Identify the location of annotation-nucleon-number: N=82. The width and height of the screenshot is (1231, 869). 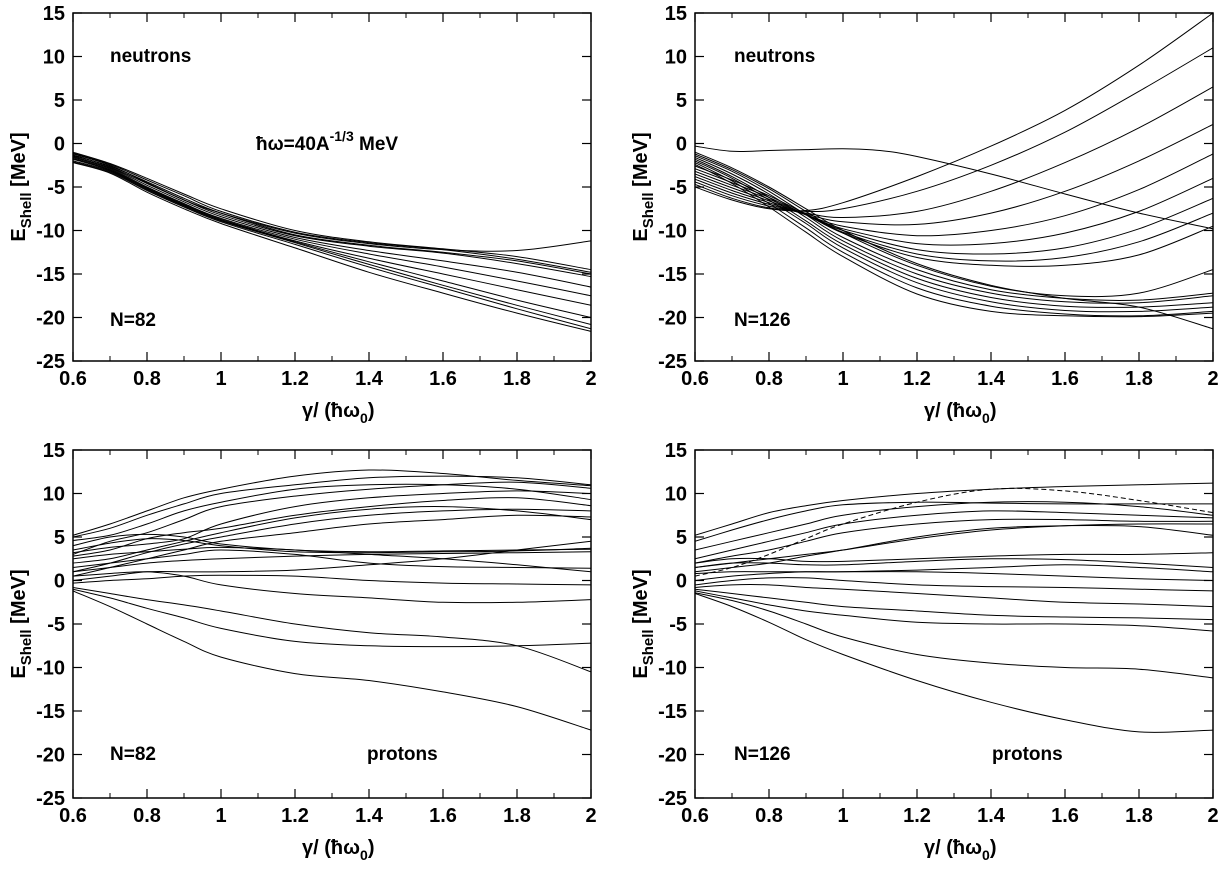
(133, 754).